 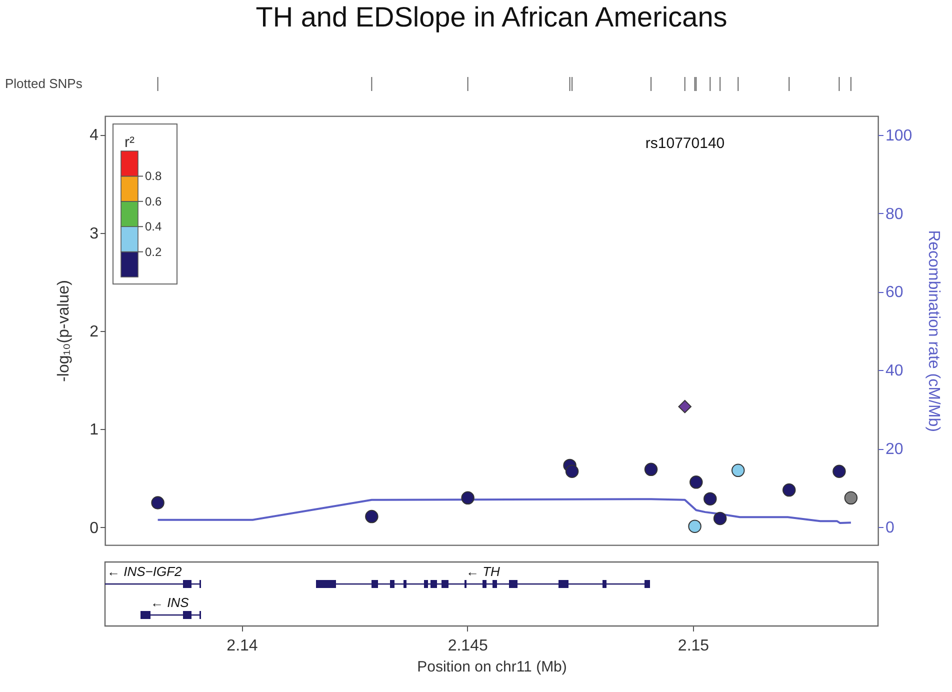 I want to click on y-tick-label: 3, so click(x=94, y=233).